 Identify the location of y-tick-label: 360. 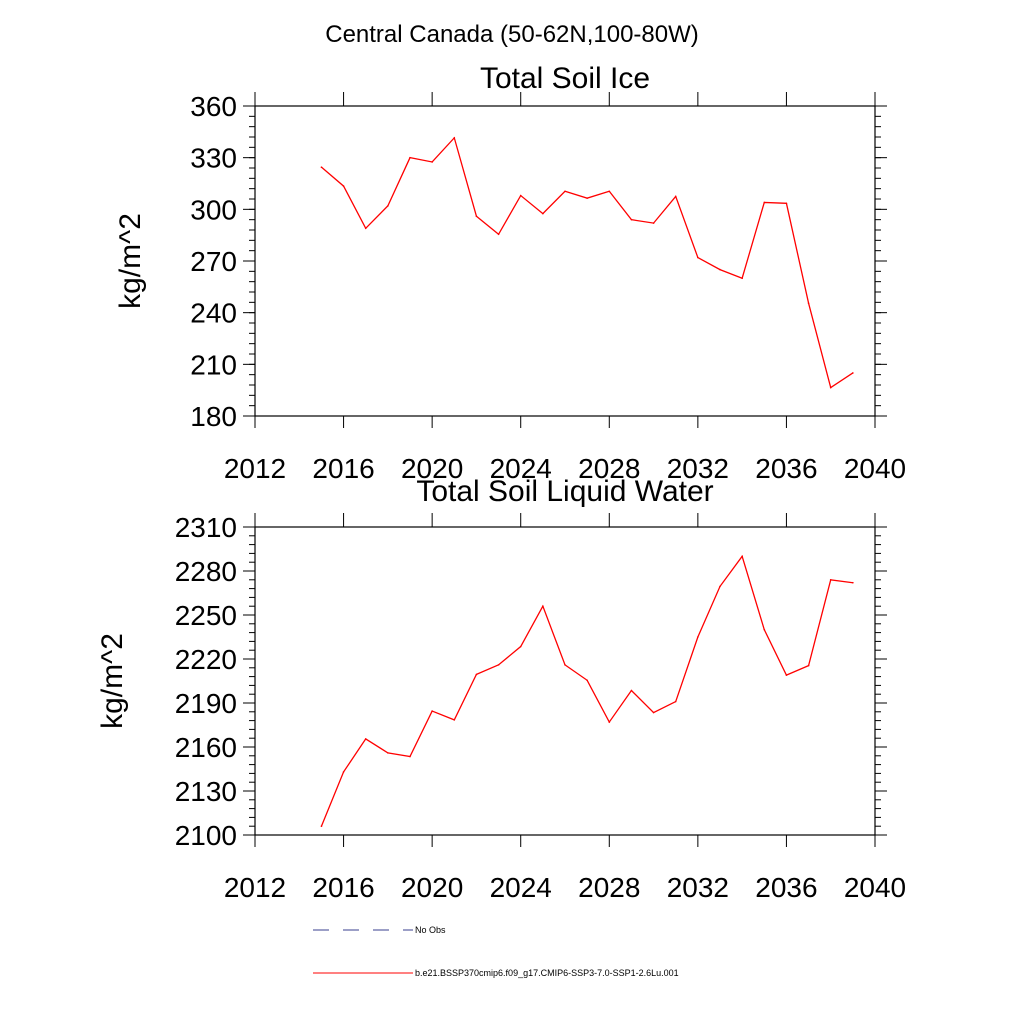
(213, 106).